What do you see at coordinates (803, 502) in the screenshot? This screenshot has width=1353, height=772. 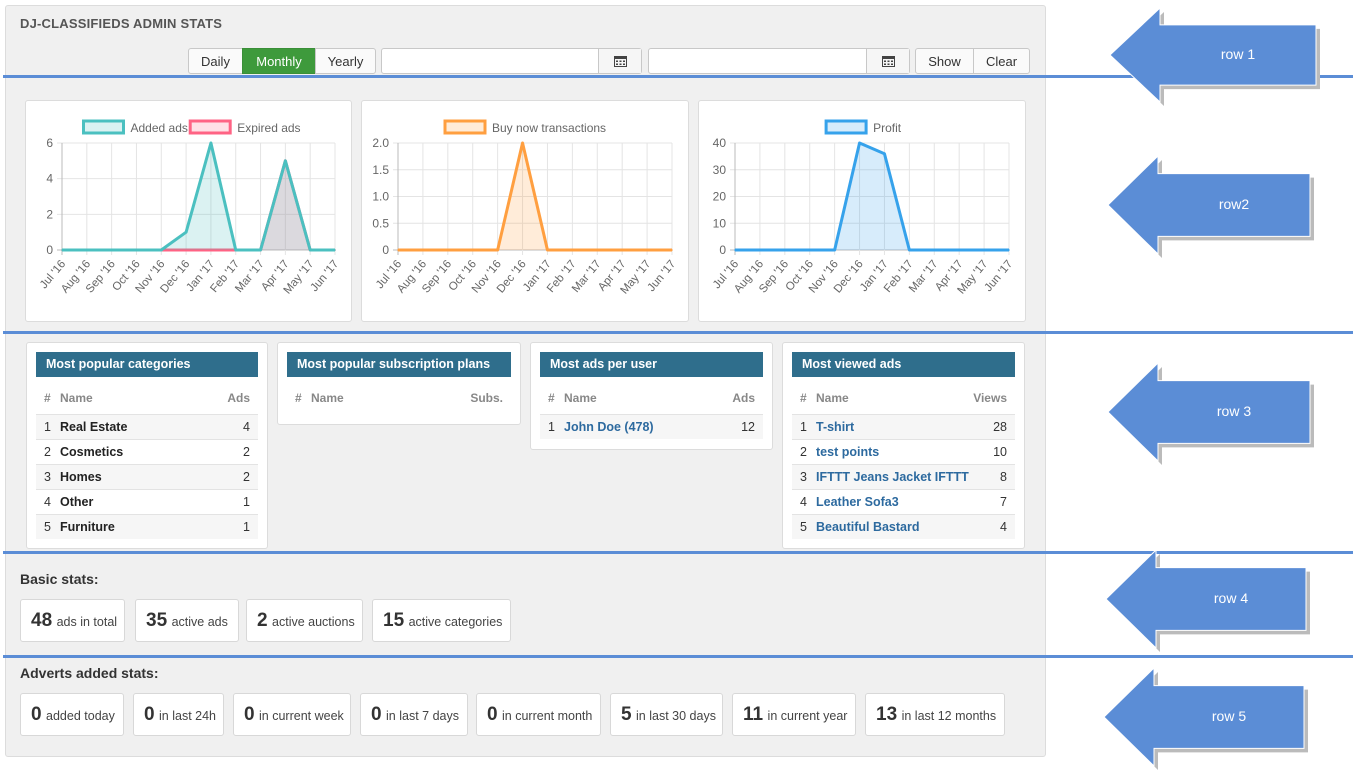 I see `row-num: 4` at bounding box center [803, 502].